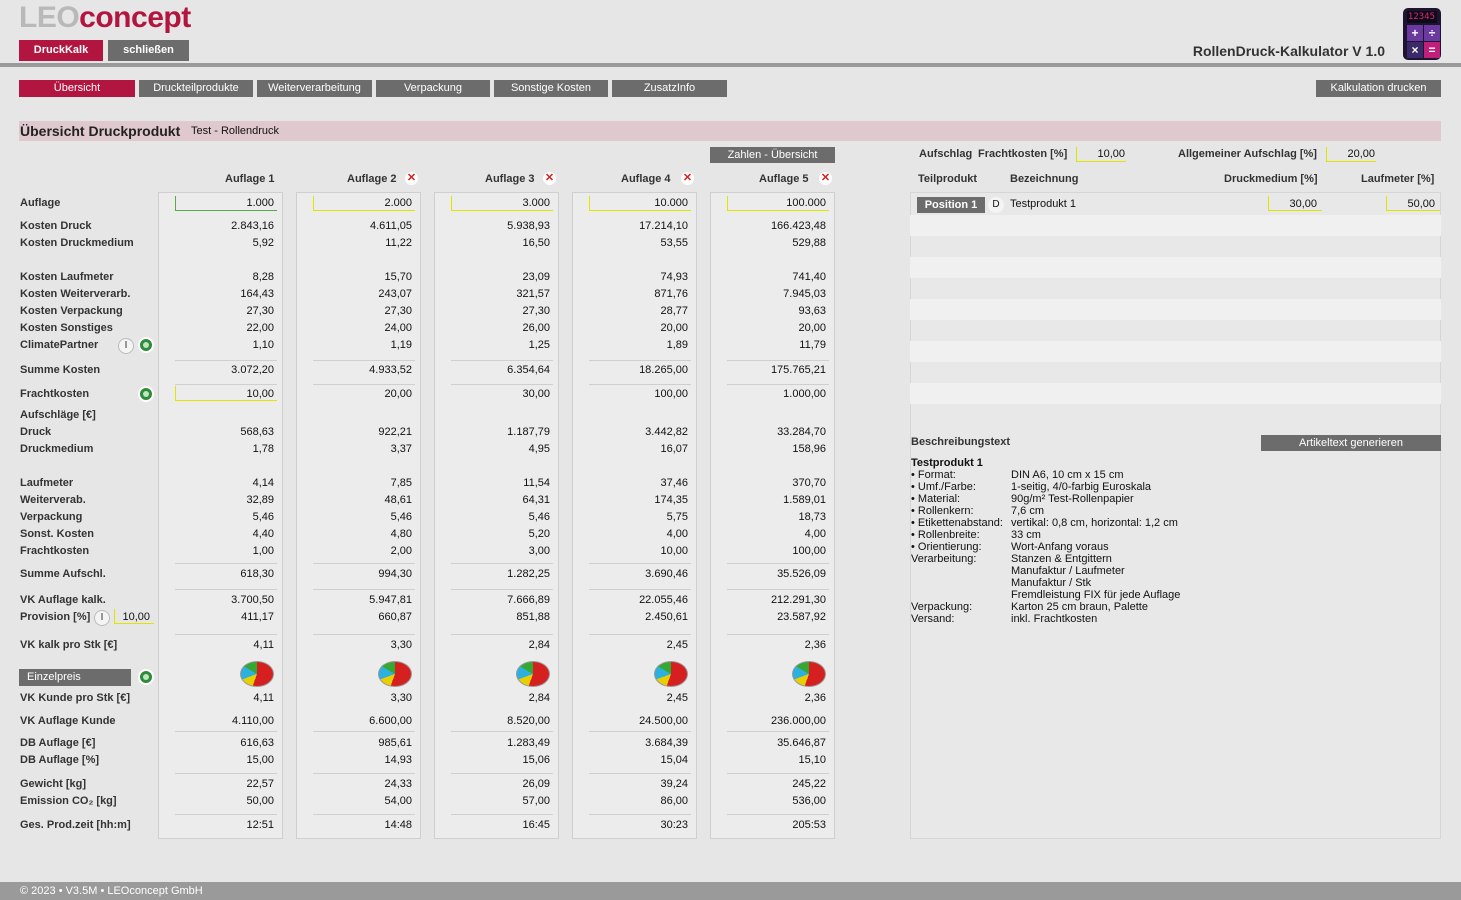  Describe the element at coordinates (75, 677) in the screenshot. I see `einzelpreis-button: Einzelpreis` at that location.